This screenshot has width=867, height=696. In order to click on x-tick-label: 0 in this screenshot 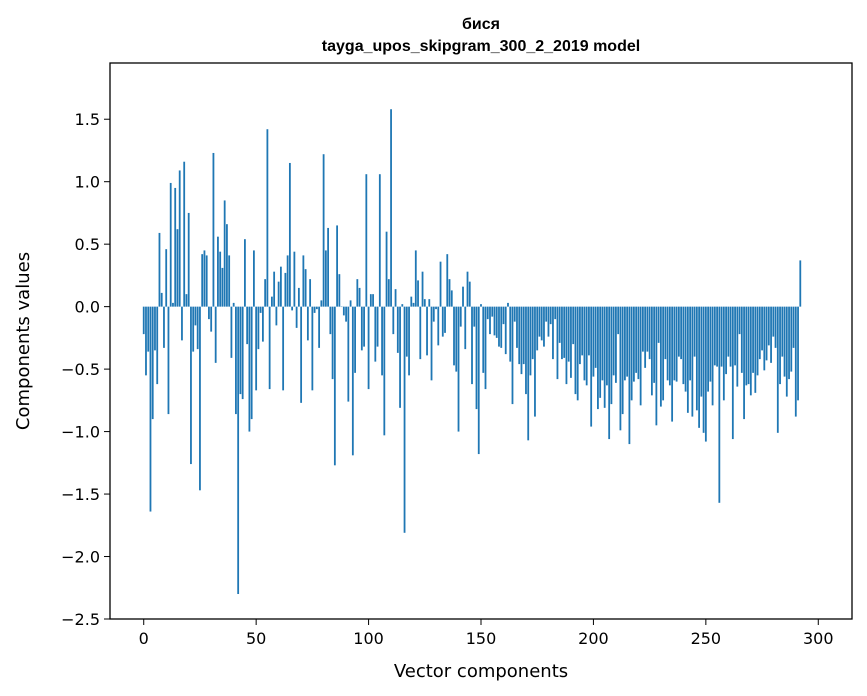, I will do `click(144, 638)`.